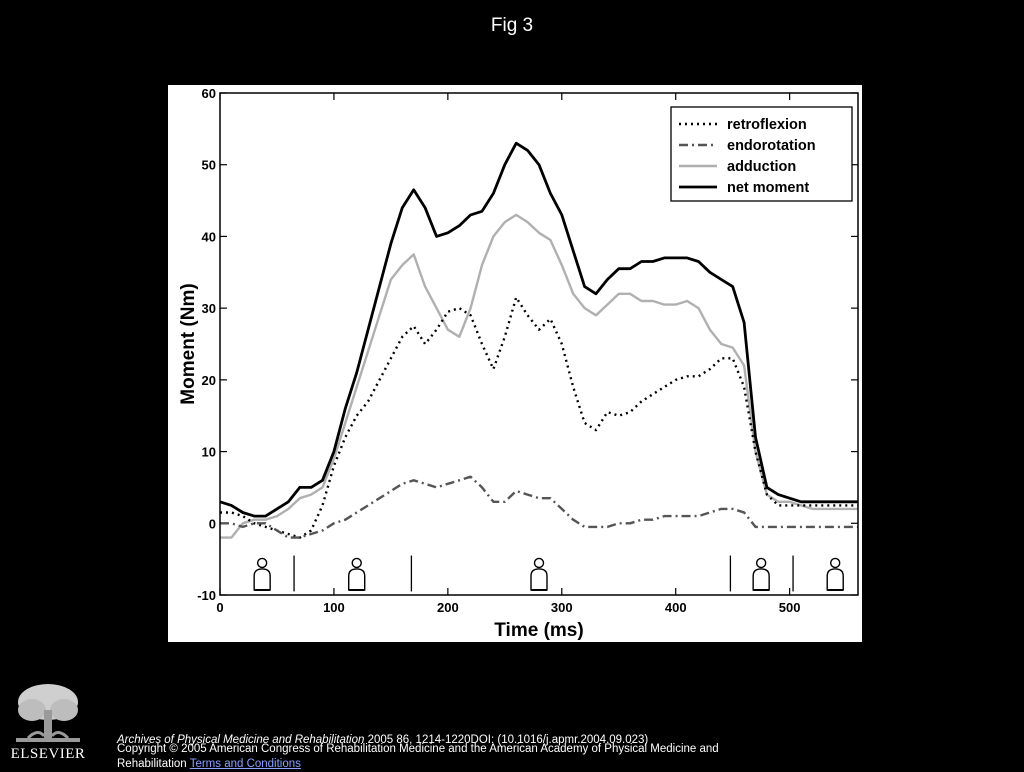  Describe the element at coordinates (539, 507) in the screenshot. I see `series-line-endorotation` at that location.